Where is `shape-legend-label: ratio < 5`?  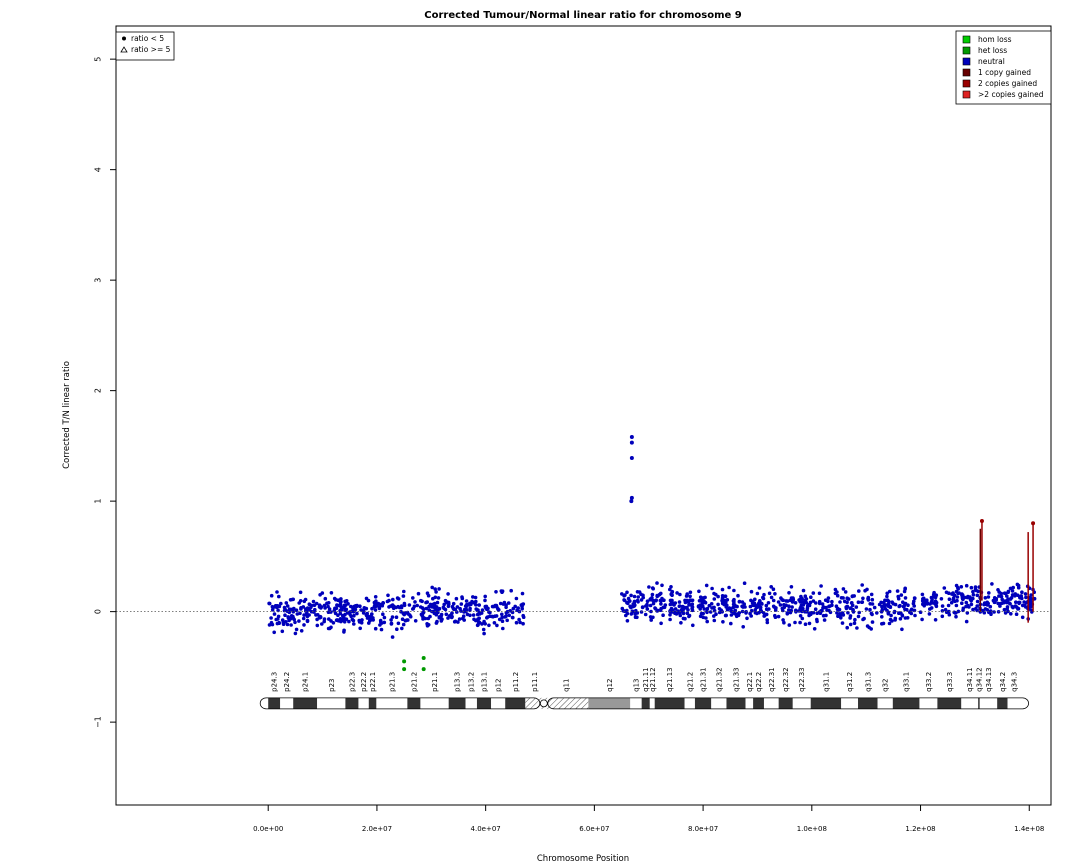 shape-legend-label: ratio < 5 is located at coordinates (147, 38).